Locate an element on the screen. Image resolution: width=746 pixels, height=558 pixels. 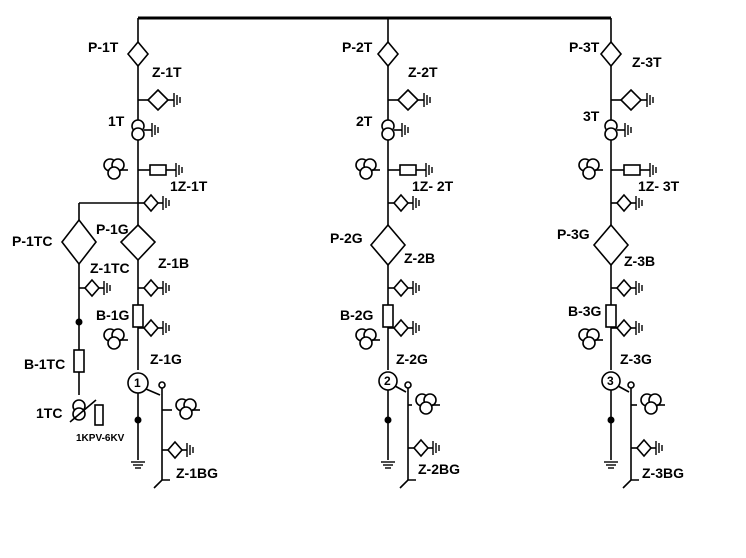
label-z-1t: Z-1T is located at coordinates (167, 72).